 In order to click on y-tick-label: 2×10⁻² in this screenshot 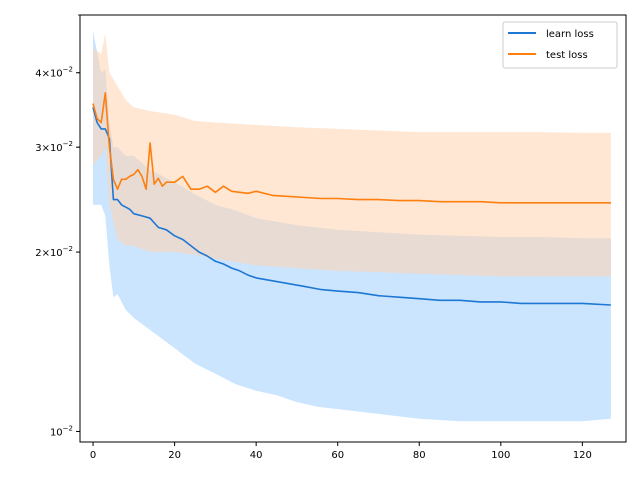, I will do `click(54, 252)`.